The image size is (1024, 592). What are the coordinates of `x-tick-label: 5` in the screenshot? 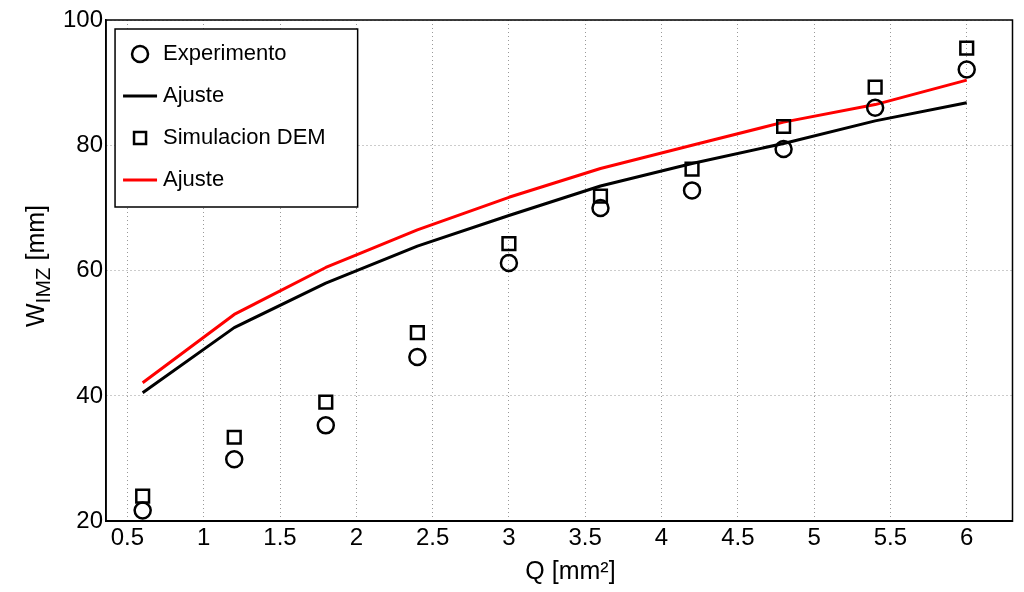 It's located at (814, 537).